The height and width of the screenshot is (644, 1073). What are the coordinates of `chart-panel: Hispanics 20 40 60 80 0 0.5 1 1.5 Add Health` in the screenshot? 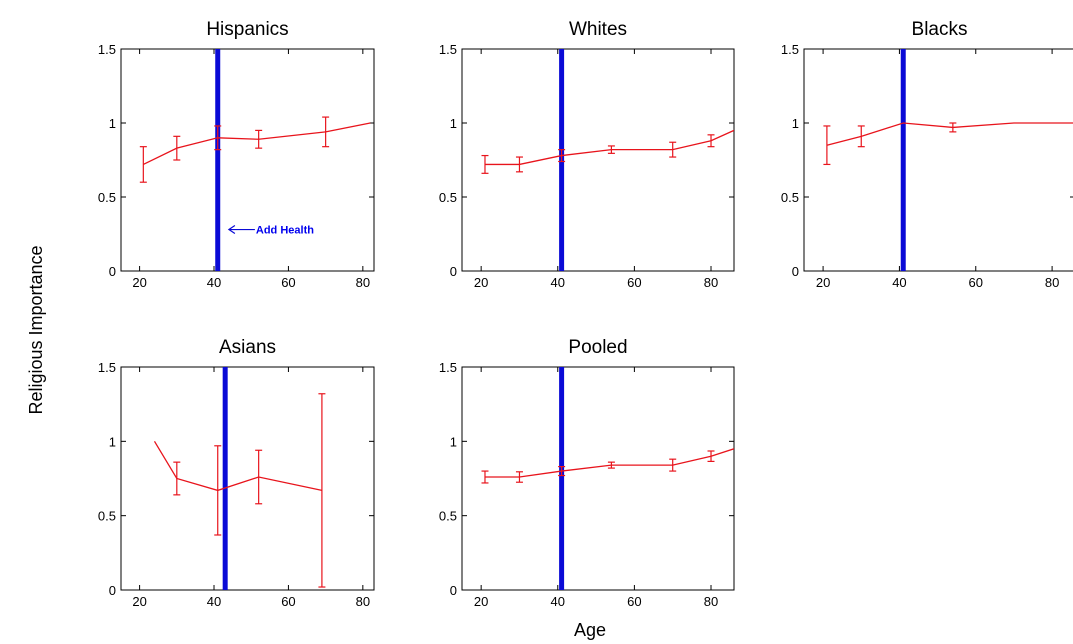 It's located at (236, 154).